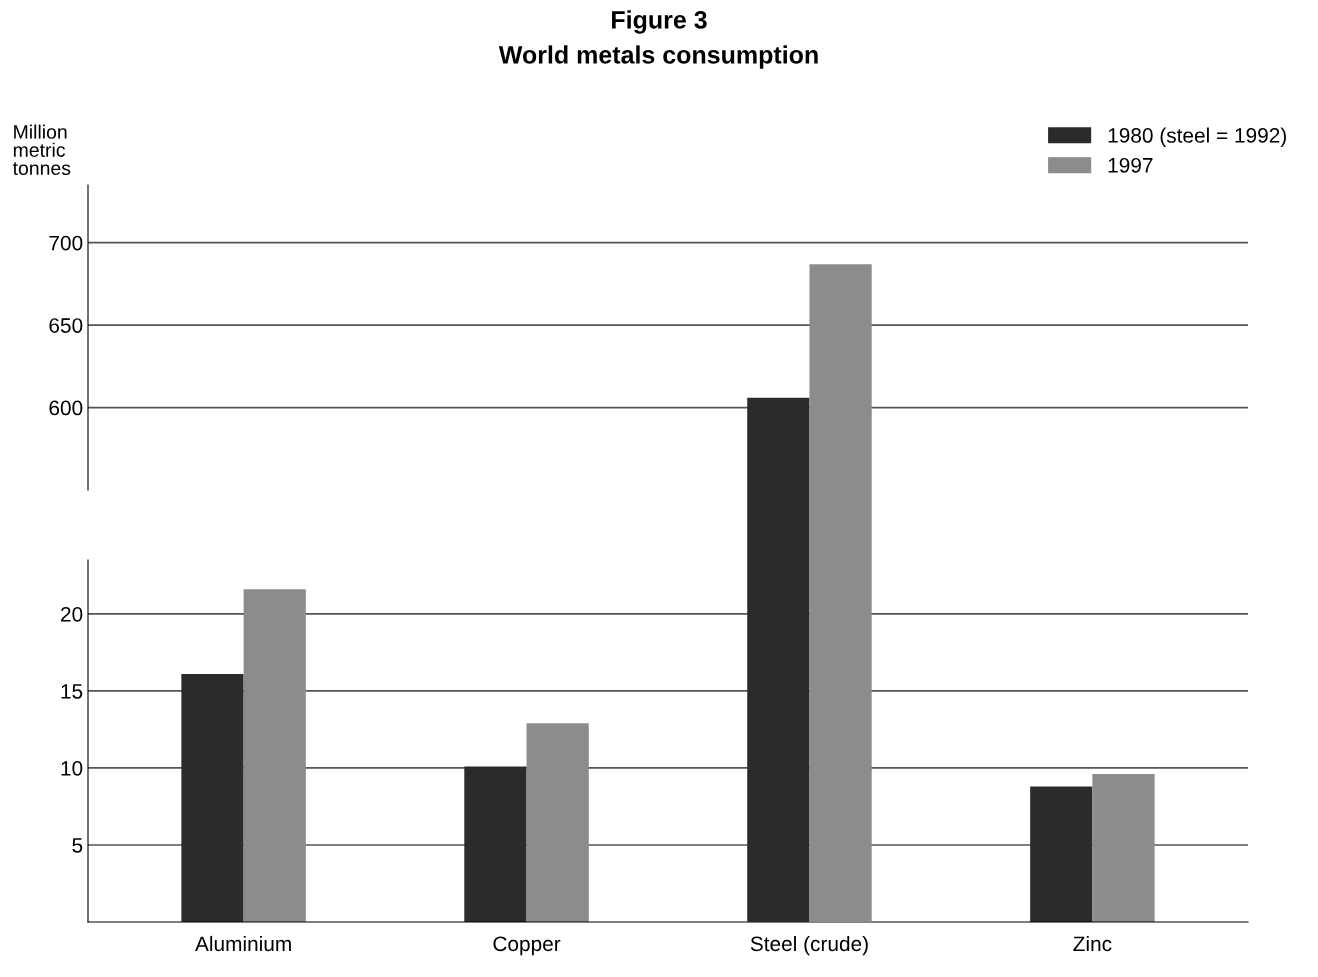 The height and width of the screenshot is (977, 1318). What do you see at coordinates (41, 150) in the screenshot?
I see `y-axis-title: Million metric tonnes` at bounding box center [41, 150].